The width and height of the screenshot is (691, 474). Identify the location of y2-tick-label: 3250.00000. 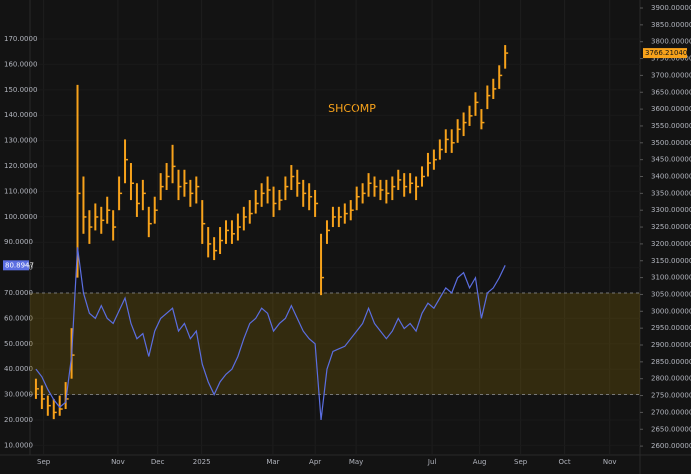
(671, 227).